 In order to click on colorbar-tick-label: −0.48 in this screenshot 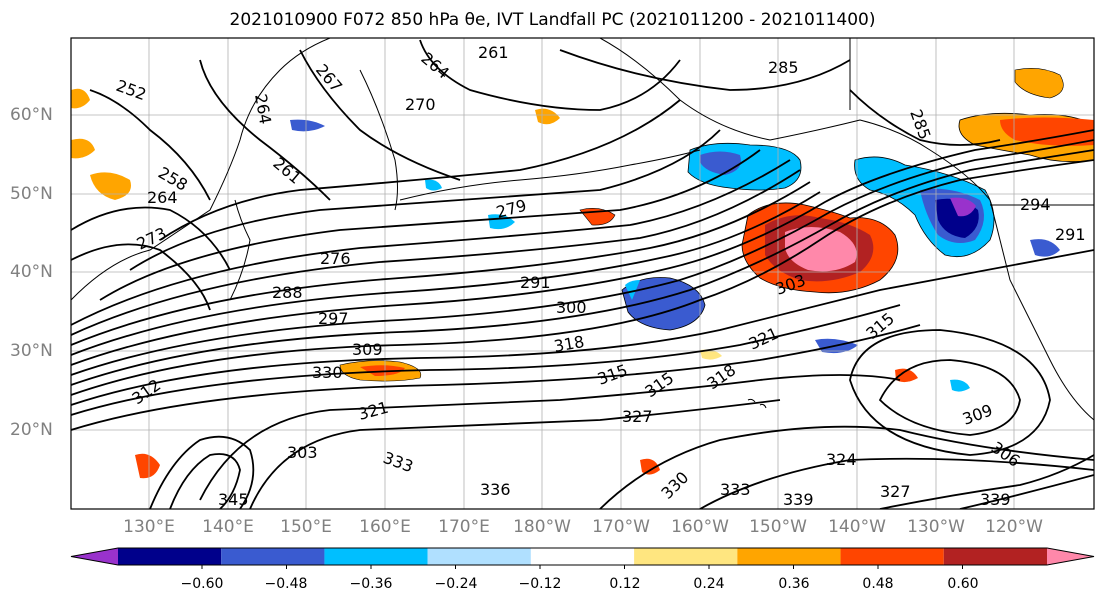, I will do `click(286, 584)`.